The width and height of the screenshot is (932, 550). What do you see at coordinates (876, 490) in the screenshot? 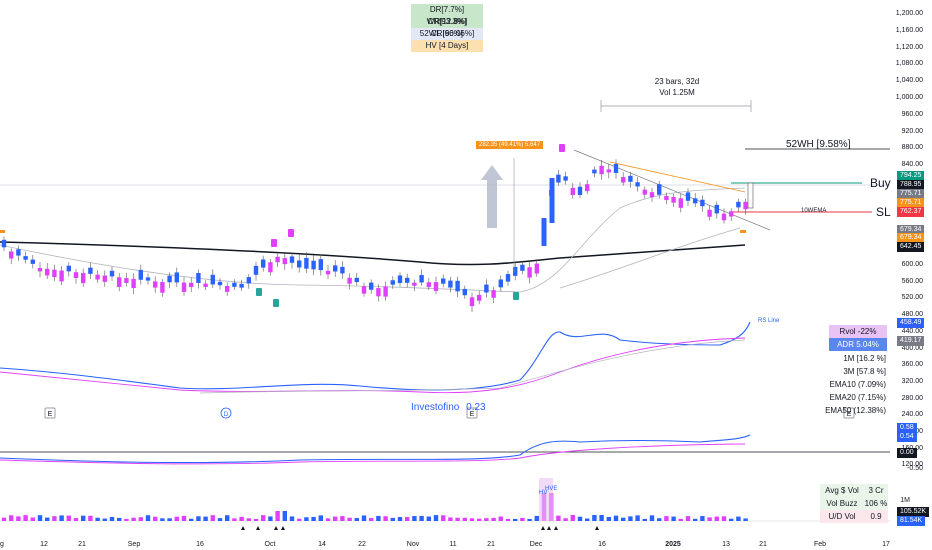
I see `avg-vol-value: 3 Cr` at bounding box center [876, 490].